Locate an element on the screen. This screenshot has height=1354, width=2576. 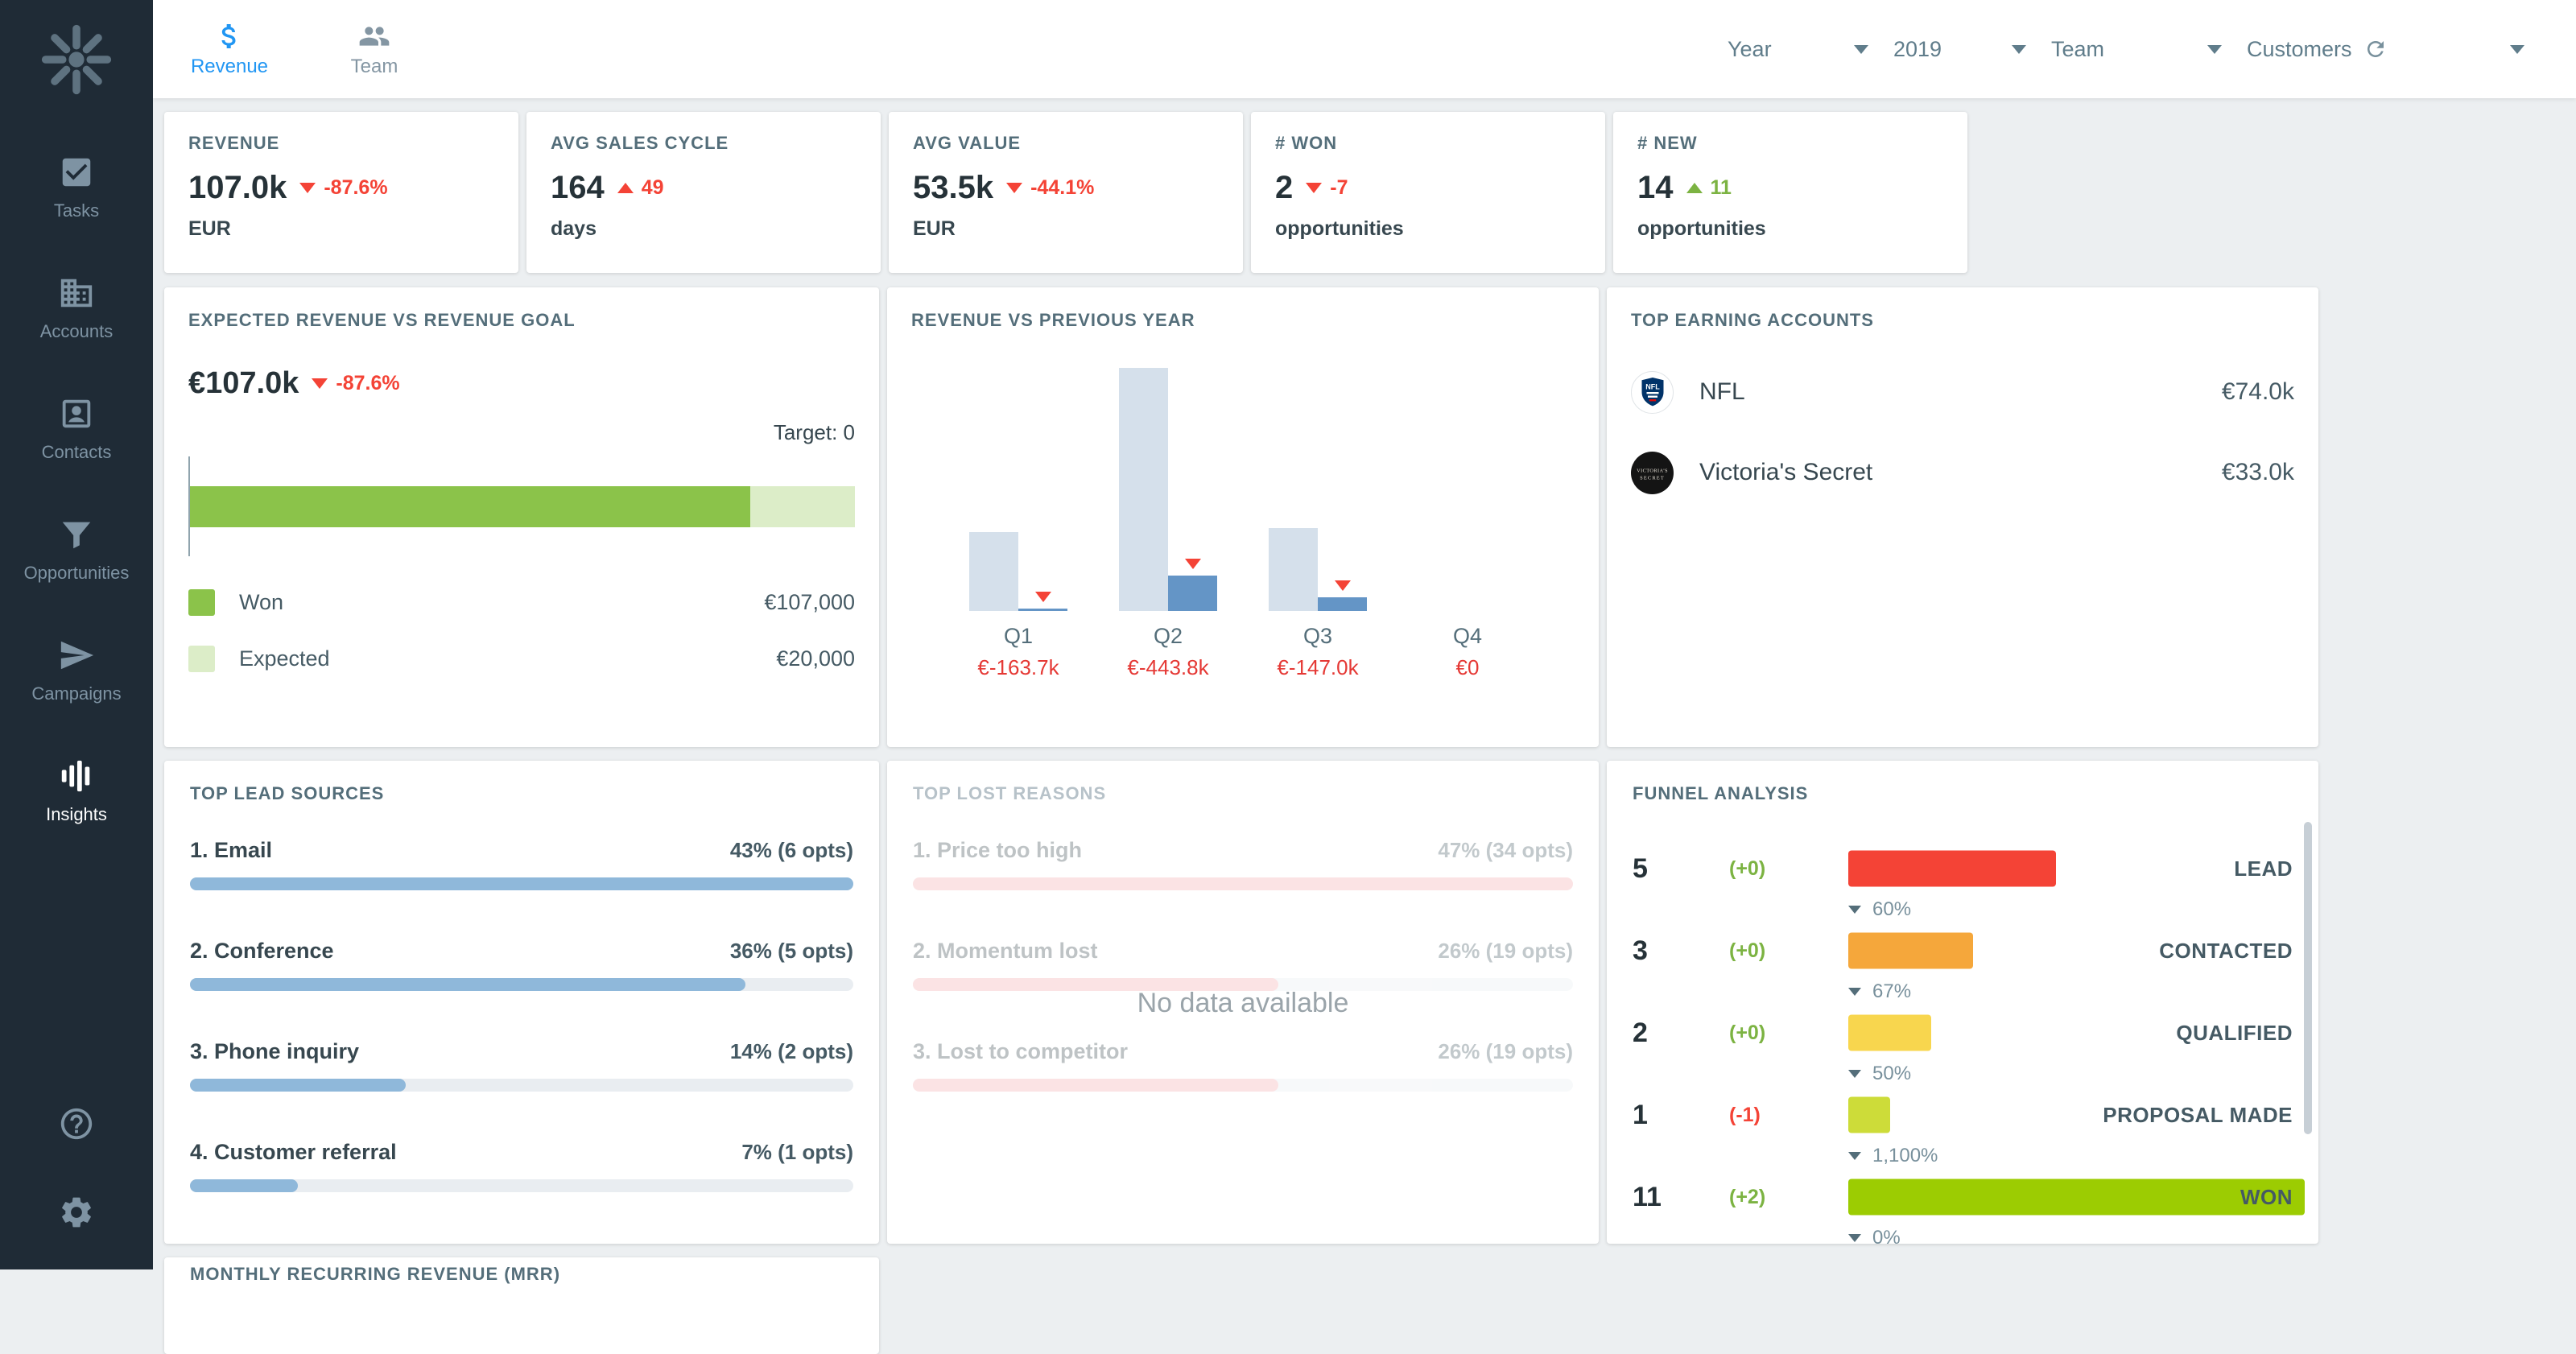
filter-bar: Year 2019 Team Customers is located at coordinates (2126, 50).